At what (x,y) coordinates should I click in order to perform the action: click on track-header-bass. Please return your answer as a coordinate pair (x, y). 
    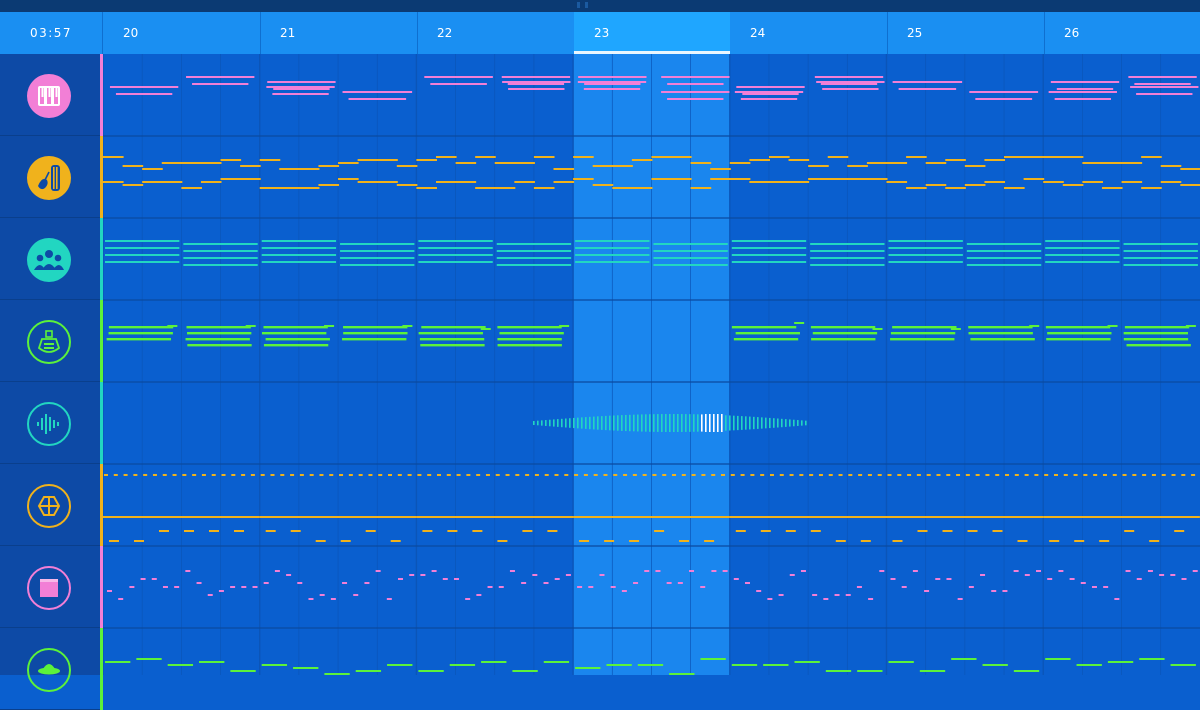
    Looking at the image, I should click on (50, 669).